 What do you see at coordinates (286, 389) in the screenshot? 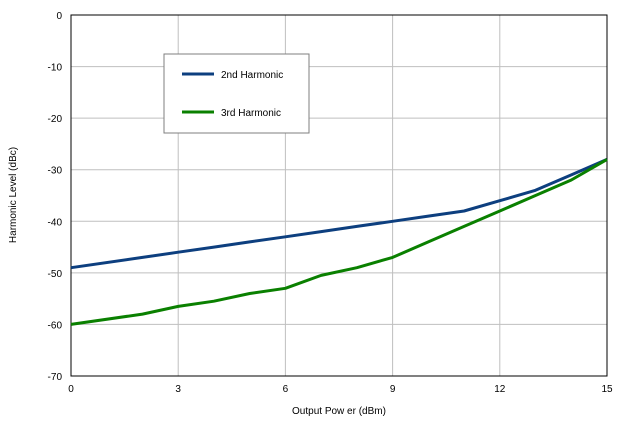
I see `x-tick-label: 6` at bounding box center [286, 389].